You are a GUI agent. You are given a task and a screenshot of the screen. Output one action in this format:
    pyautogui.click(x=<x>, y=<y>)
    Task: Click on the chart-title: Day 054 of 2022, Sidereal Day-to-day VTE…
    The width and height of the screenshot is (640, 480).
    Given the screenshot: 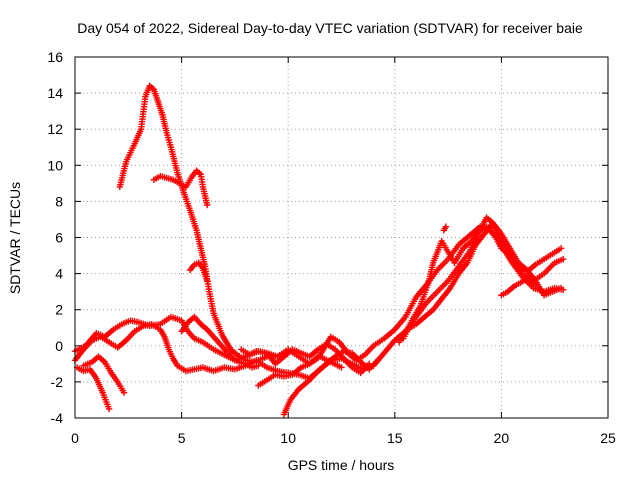 What is the action you would take?
    pyautogui.click(x=330, y=28)
    